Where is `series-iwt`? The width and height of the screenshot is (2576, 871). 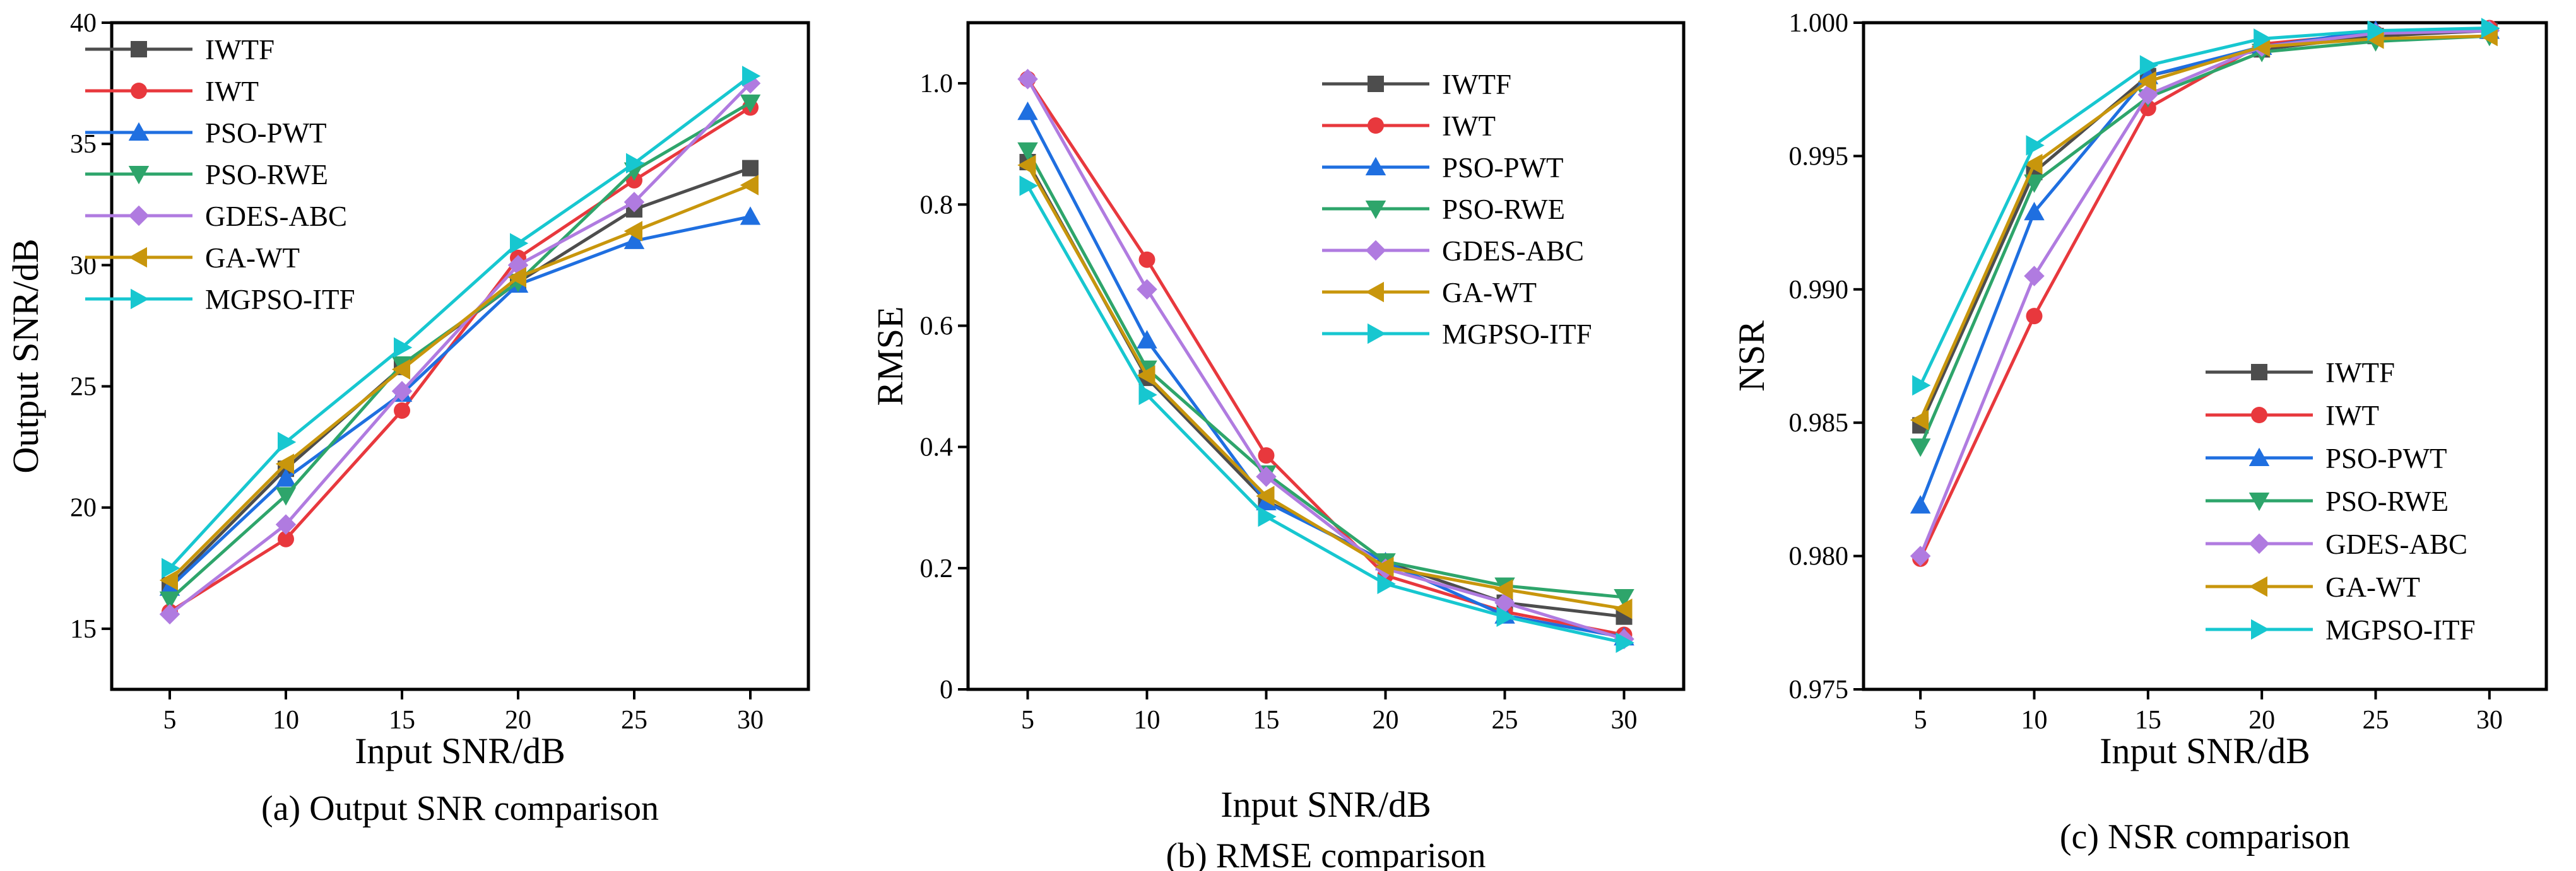
series-iwt is located at coordinates (2205, 293).